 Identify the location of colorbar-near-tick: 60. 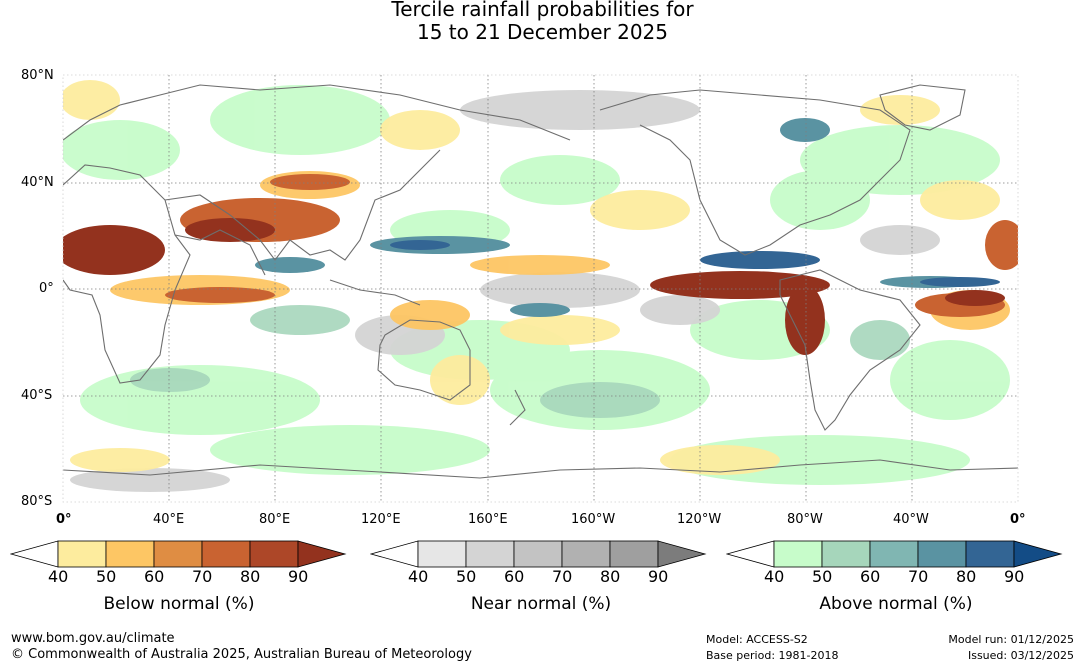
(514, 576).